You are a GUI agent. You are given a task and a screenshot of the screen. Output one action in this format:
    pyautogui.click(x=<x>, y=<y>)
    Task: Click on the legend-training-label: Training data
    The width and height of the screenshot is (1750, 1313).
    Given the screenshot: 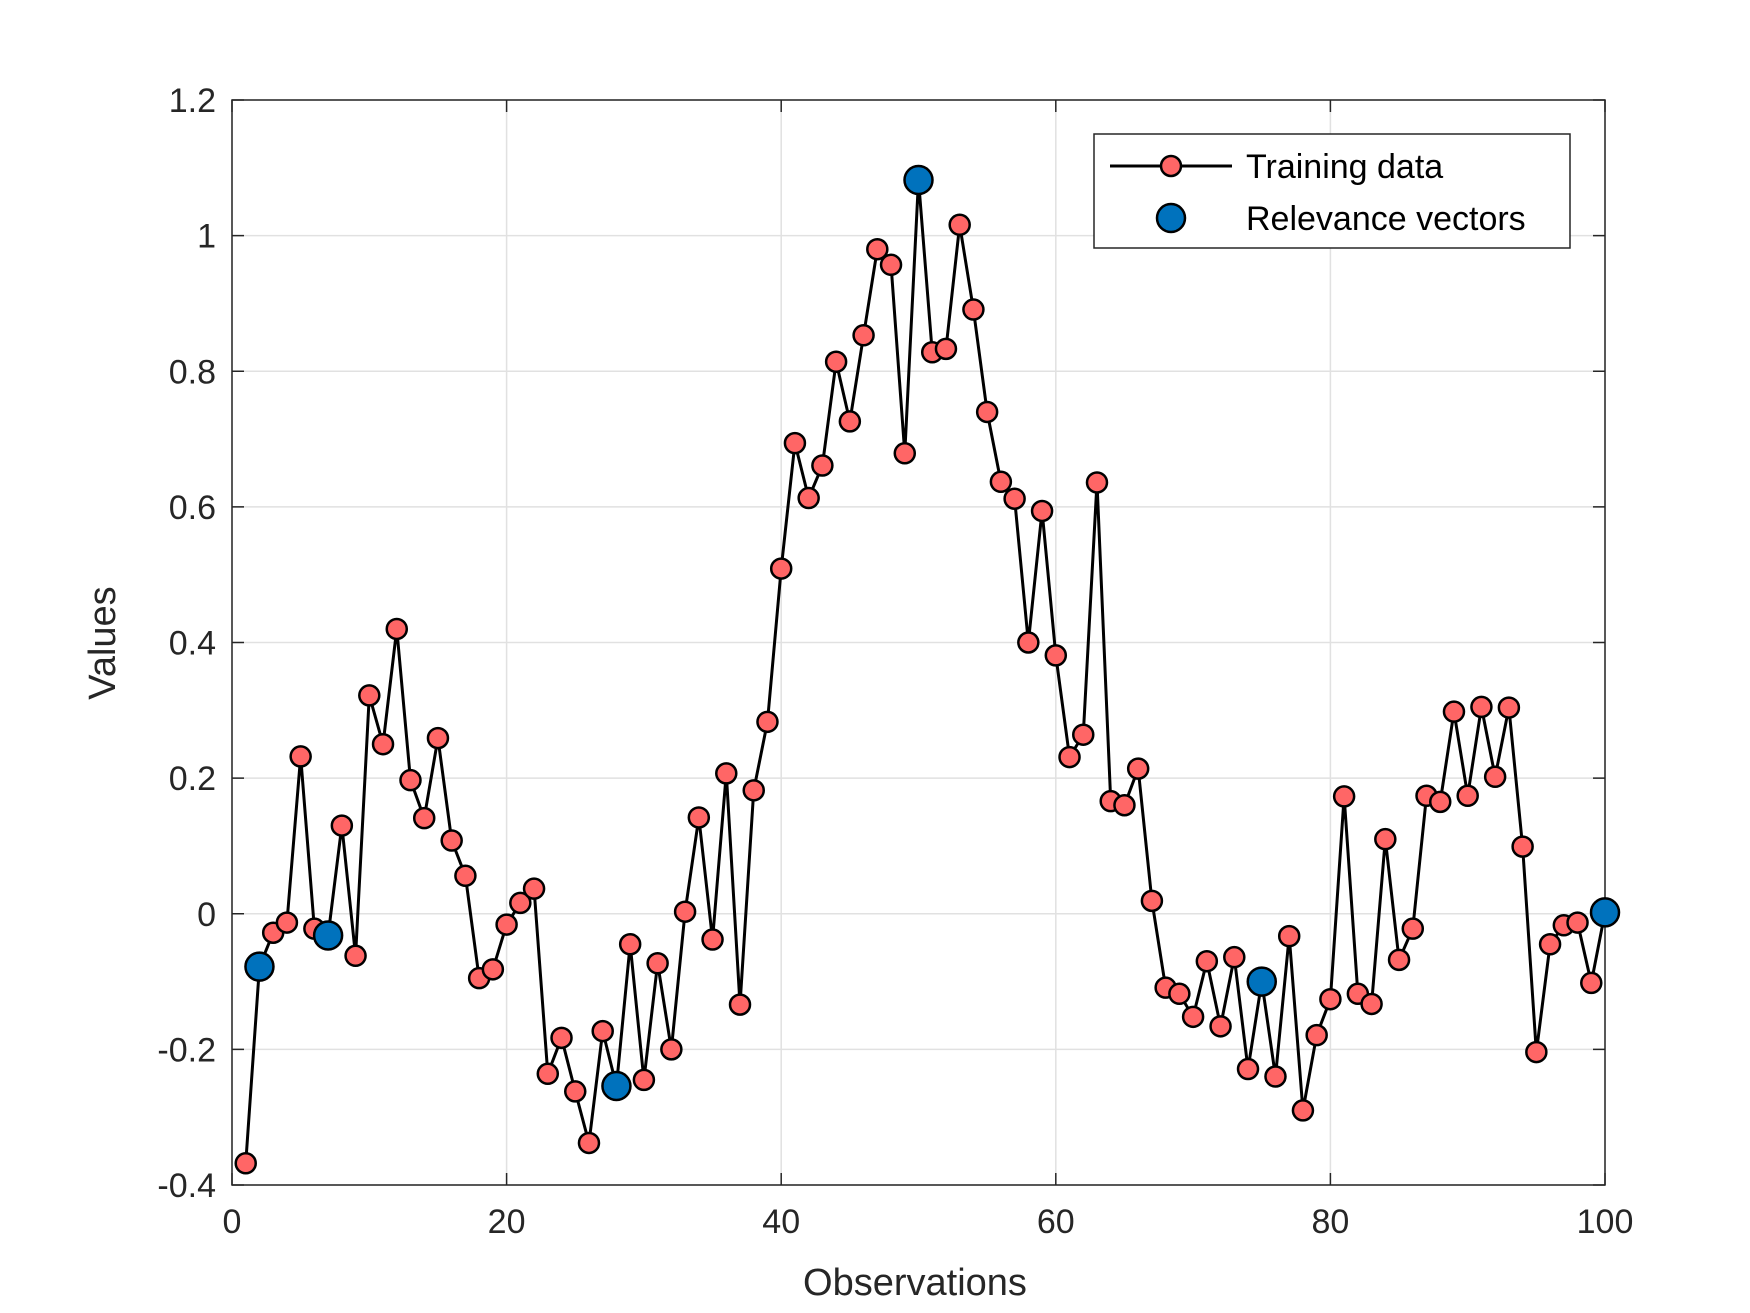 What is the action you would take?
    pyautogui.click(x=1344, y=167)
    